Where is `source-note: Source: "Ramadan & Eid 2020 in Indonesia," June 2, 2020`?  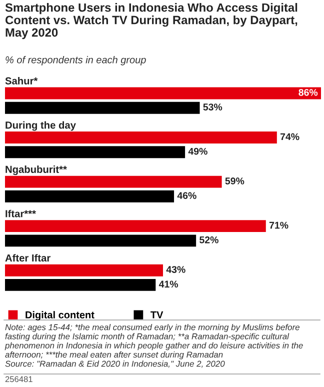 source-note: Source: "Ramadan & Eid 2020 in Indonesia," June 2, 2020 is located at coordinates (115, 364).